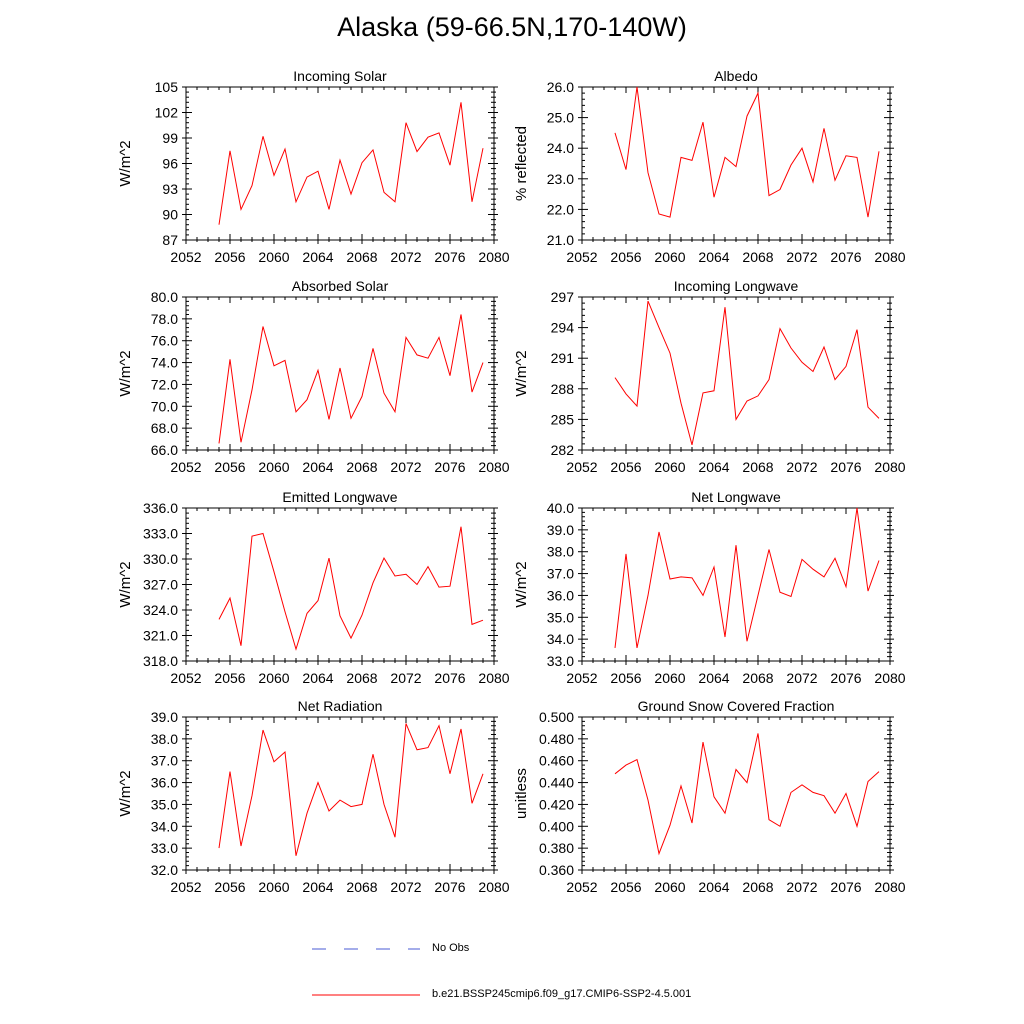  Describe the element at coordinates (160, 610) in the screenshot. I see `y-tick-label: 324.0` at that location.